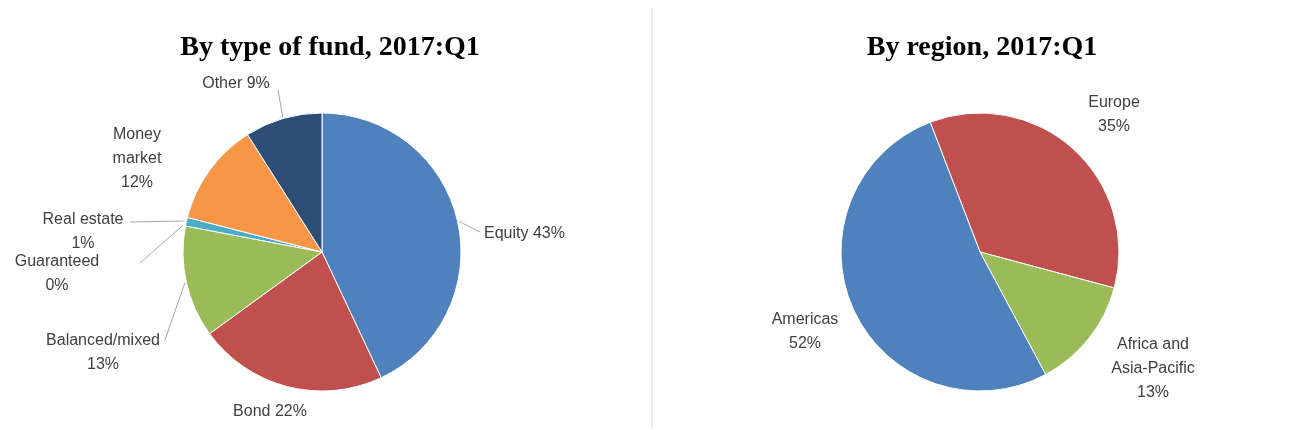 Image resolution: width=1301 pixels, height=430 pixels. Describe the element at coordinates (982, 45) in the screenshot. I see `chart-title: By region, 2017:Q1` at that location.